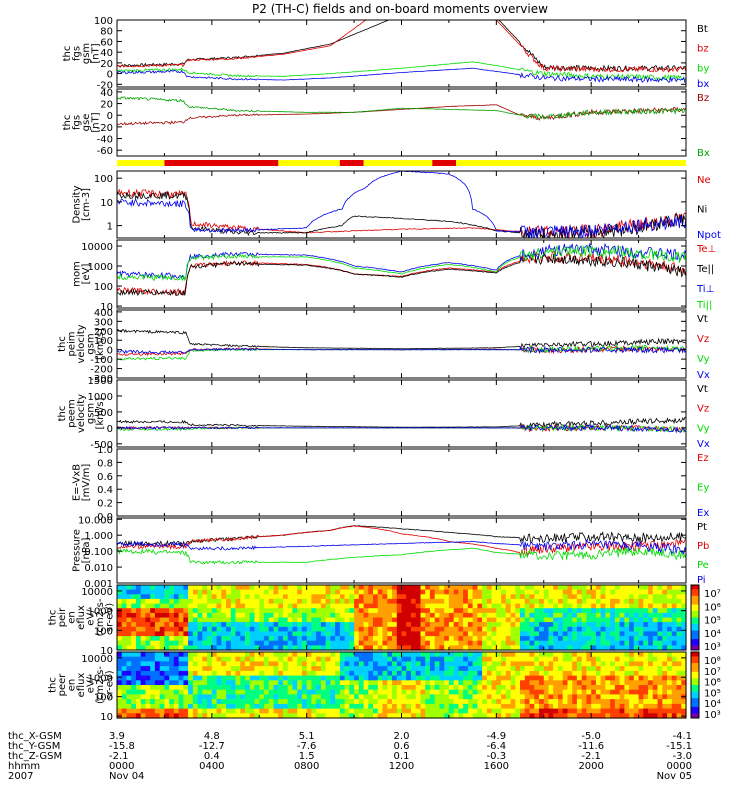 The image size is (750, 800). I want to click on ylabel-density: [cm-3], so click(86, 204).